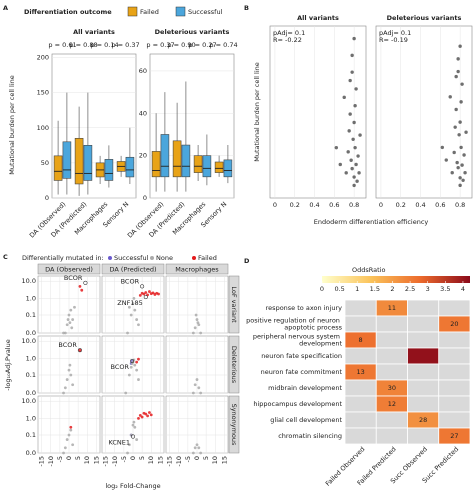 The image size is (474, 494). What do you see at coordinates (8, 364) in the screenshot?
I see `y-axis-label: -log₁₀Adj.Pvalue` at bounding box center [8, 364].